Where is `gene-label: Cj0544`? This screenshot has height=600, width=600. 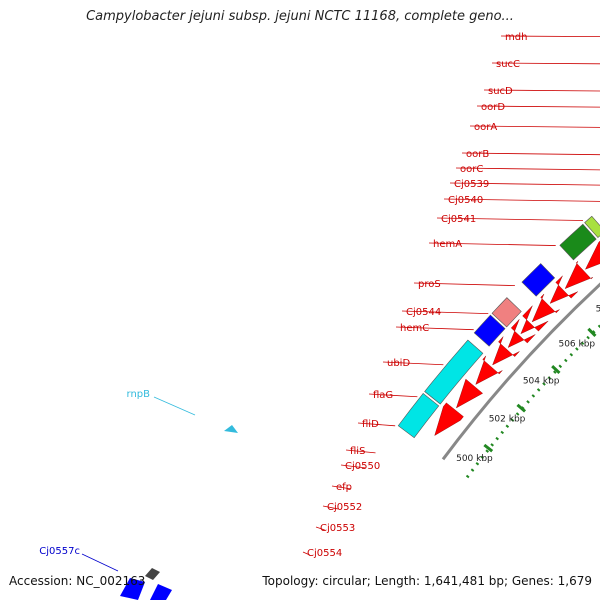 gene-label: Cj0544 is located at coordinates (423, 312).